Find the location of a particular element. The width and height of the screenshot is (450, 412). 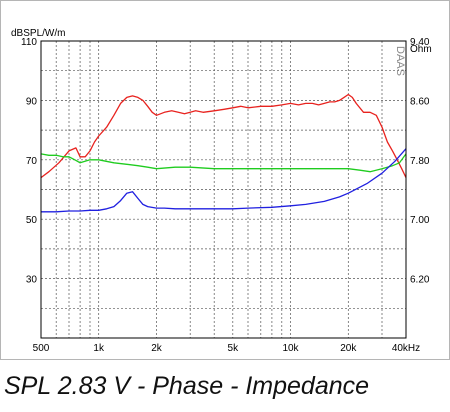

y-right-tick-label: 8.60 is located at coordinates (420, 101).